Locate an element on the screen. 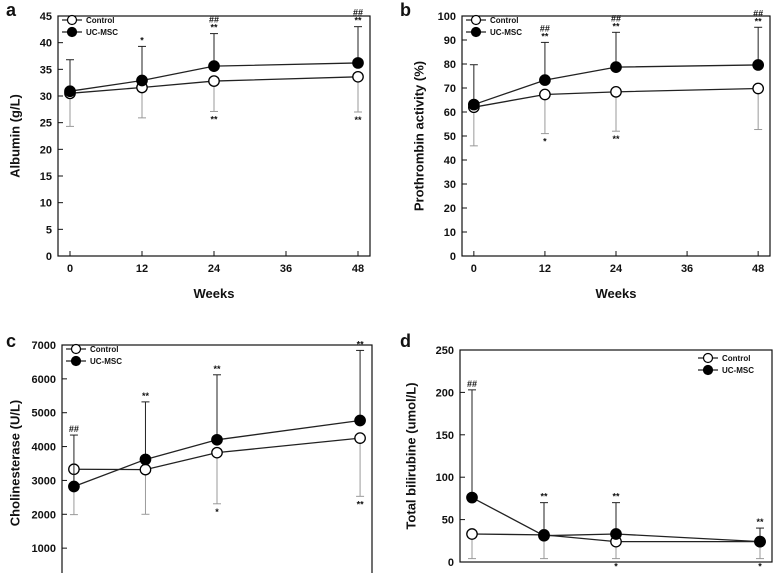  y-axis-title: Prothrombin activity (%) is located at coordinates (418, 136).